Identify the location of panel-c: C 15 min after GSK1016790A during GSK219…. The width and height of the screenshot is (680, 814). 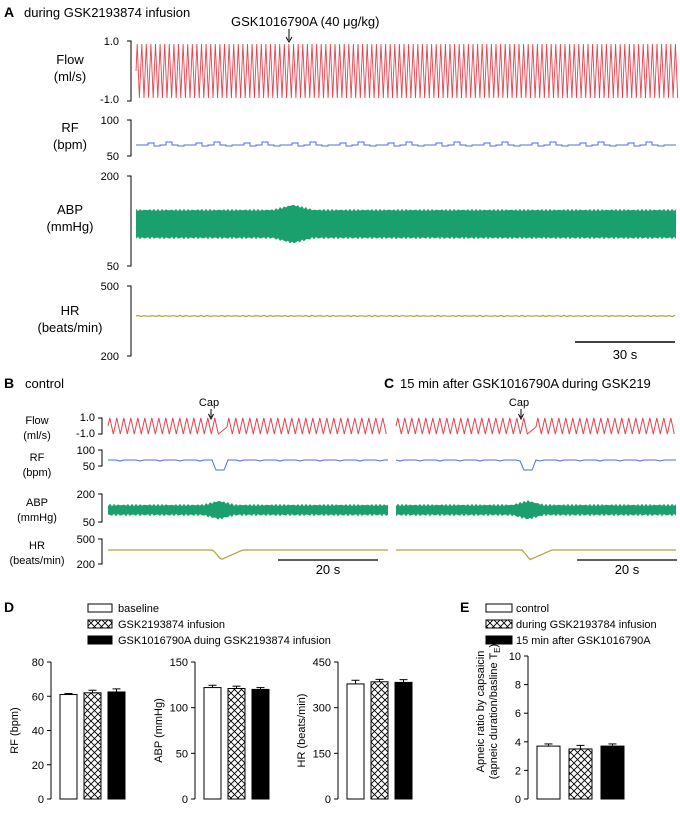
(530, 476).